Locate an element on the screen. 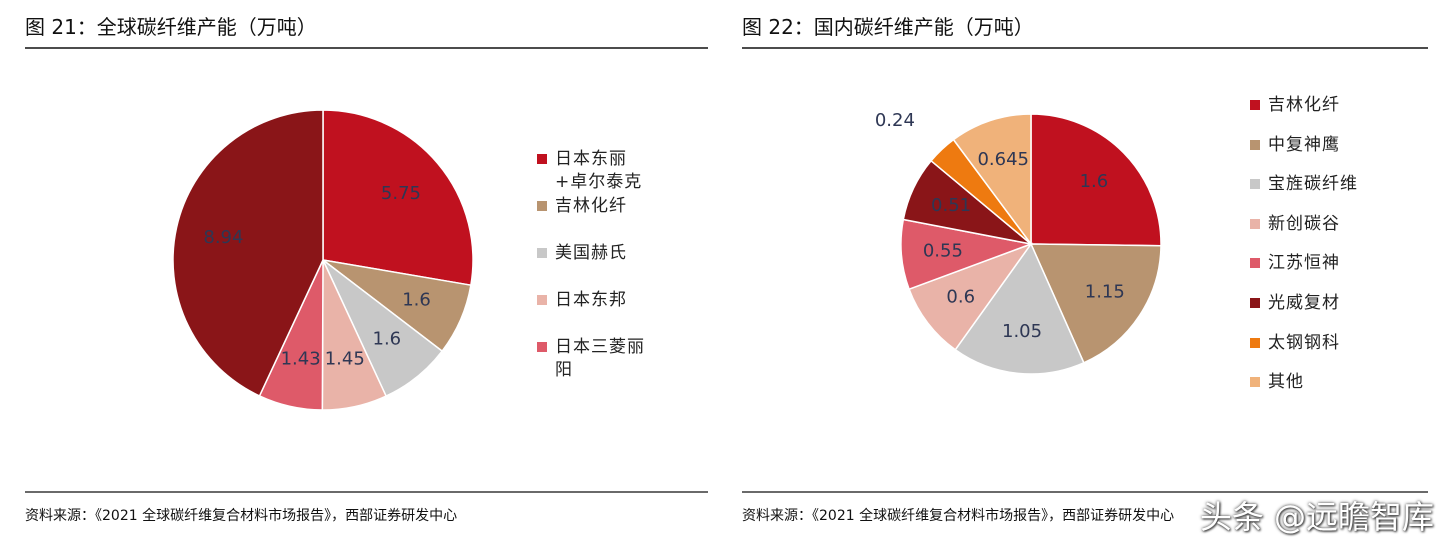 The height and width of the screenshot is (546, 1454). chart-title: 图 21：全球碳纤维产能（万吨） is located at coordinates (171, 27).